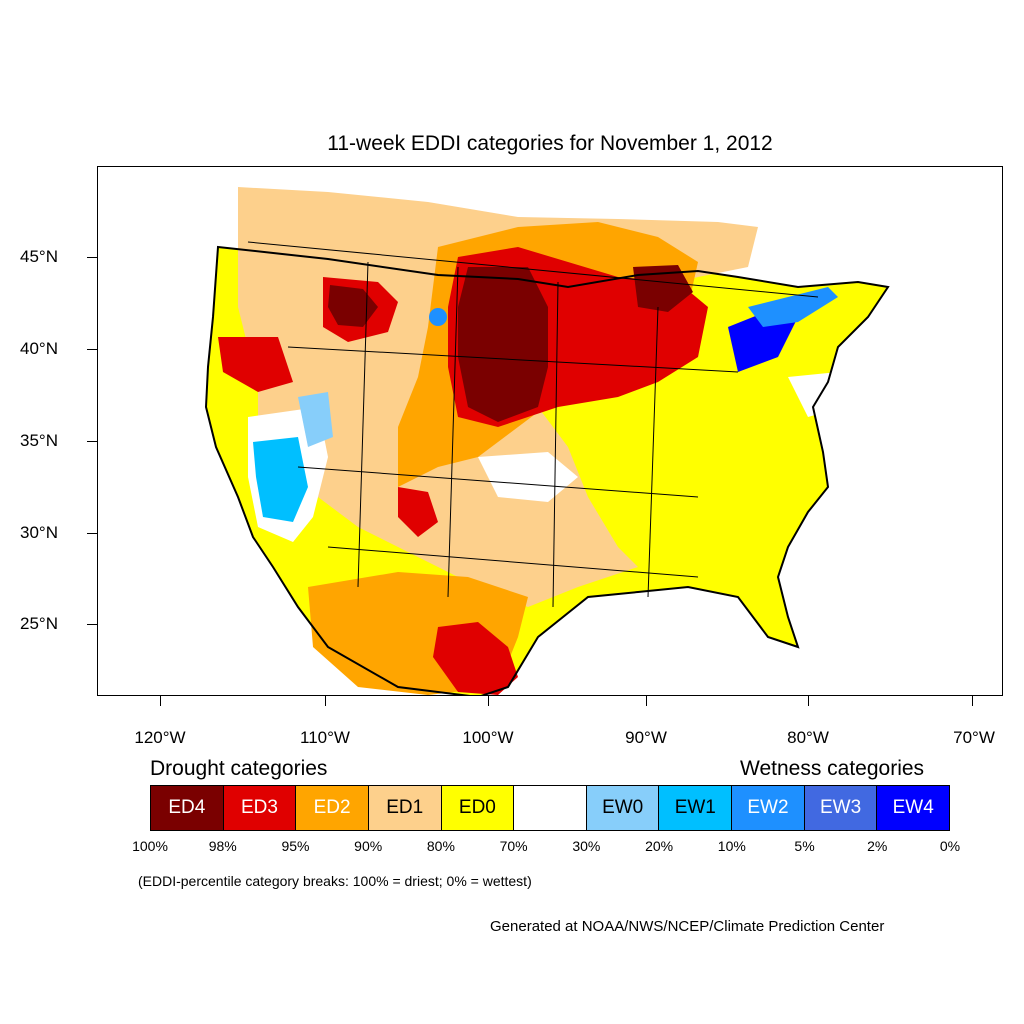 The width and height of the screenshot is (1024, 1024). Describe the element at coordinates (513, 846) in the screenshot. I see `break-label: 70%` at that location.